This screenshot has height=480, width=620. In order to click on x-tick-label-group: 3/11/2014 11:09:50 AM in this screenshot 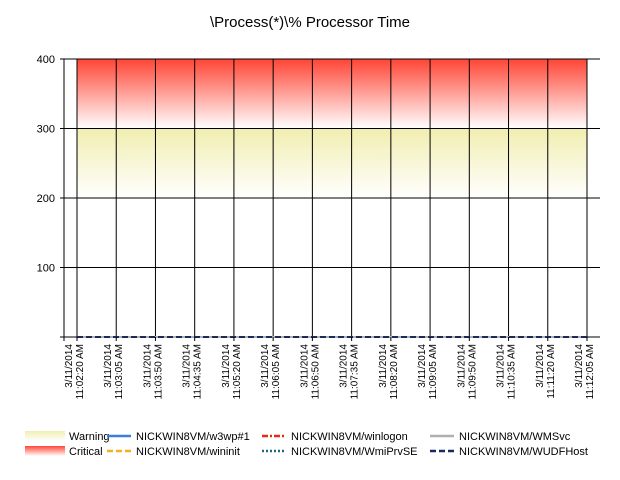, I will do `click(467, 372)`.